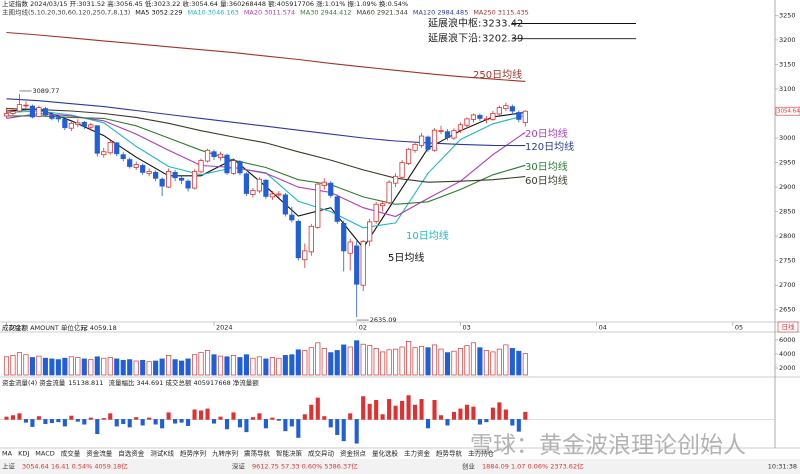  Describe the element at coordinates (142, 13) in the screenshot. I see `legend-name: MA5` at that location.